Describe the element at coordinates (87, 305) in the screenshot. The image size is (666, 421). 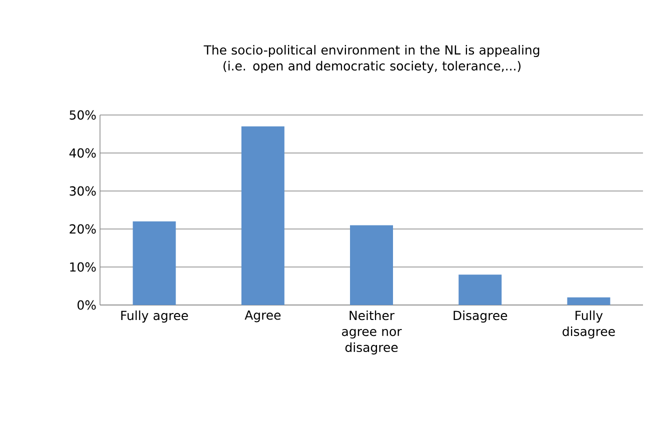
I see `y-tick-label: 0%` at that location.